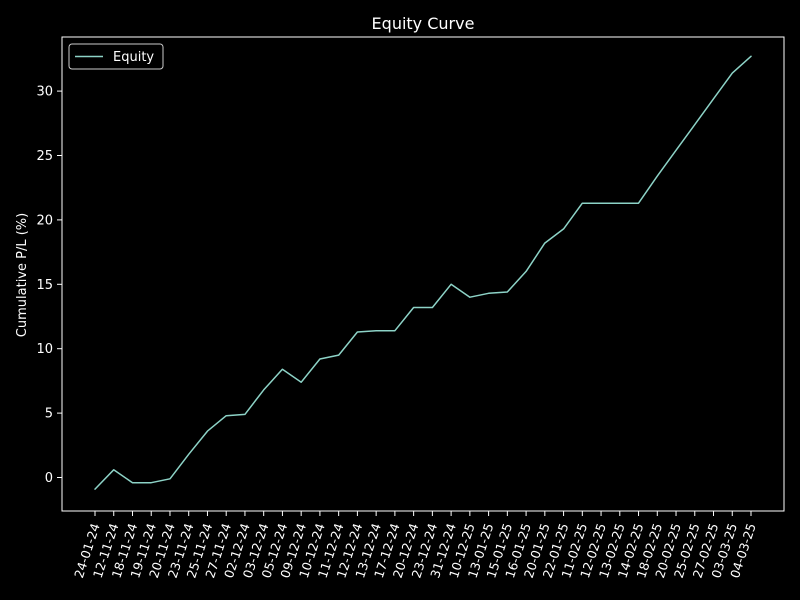 The height and width of the screenshot is (600, 800). I want to click on y-tick-label: 25, so click(44, 156).